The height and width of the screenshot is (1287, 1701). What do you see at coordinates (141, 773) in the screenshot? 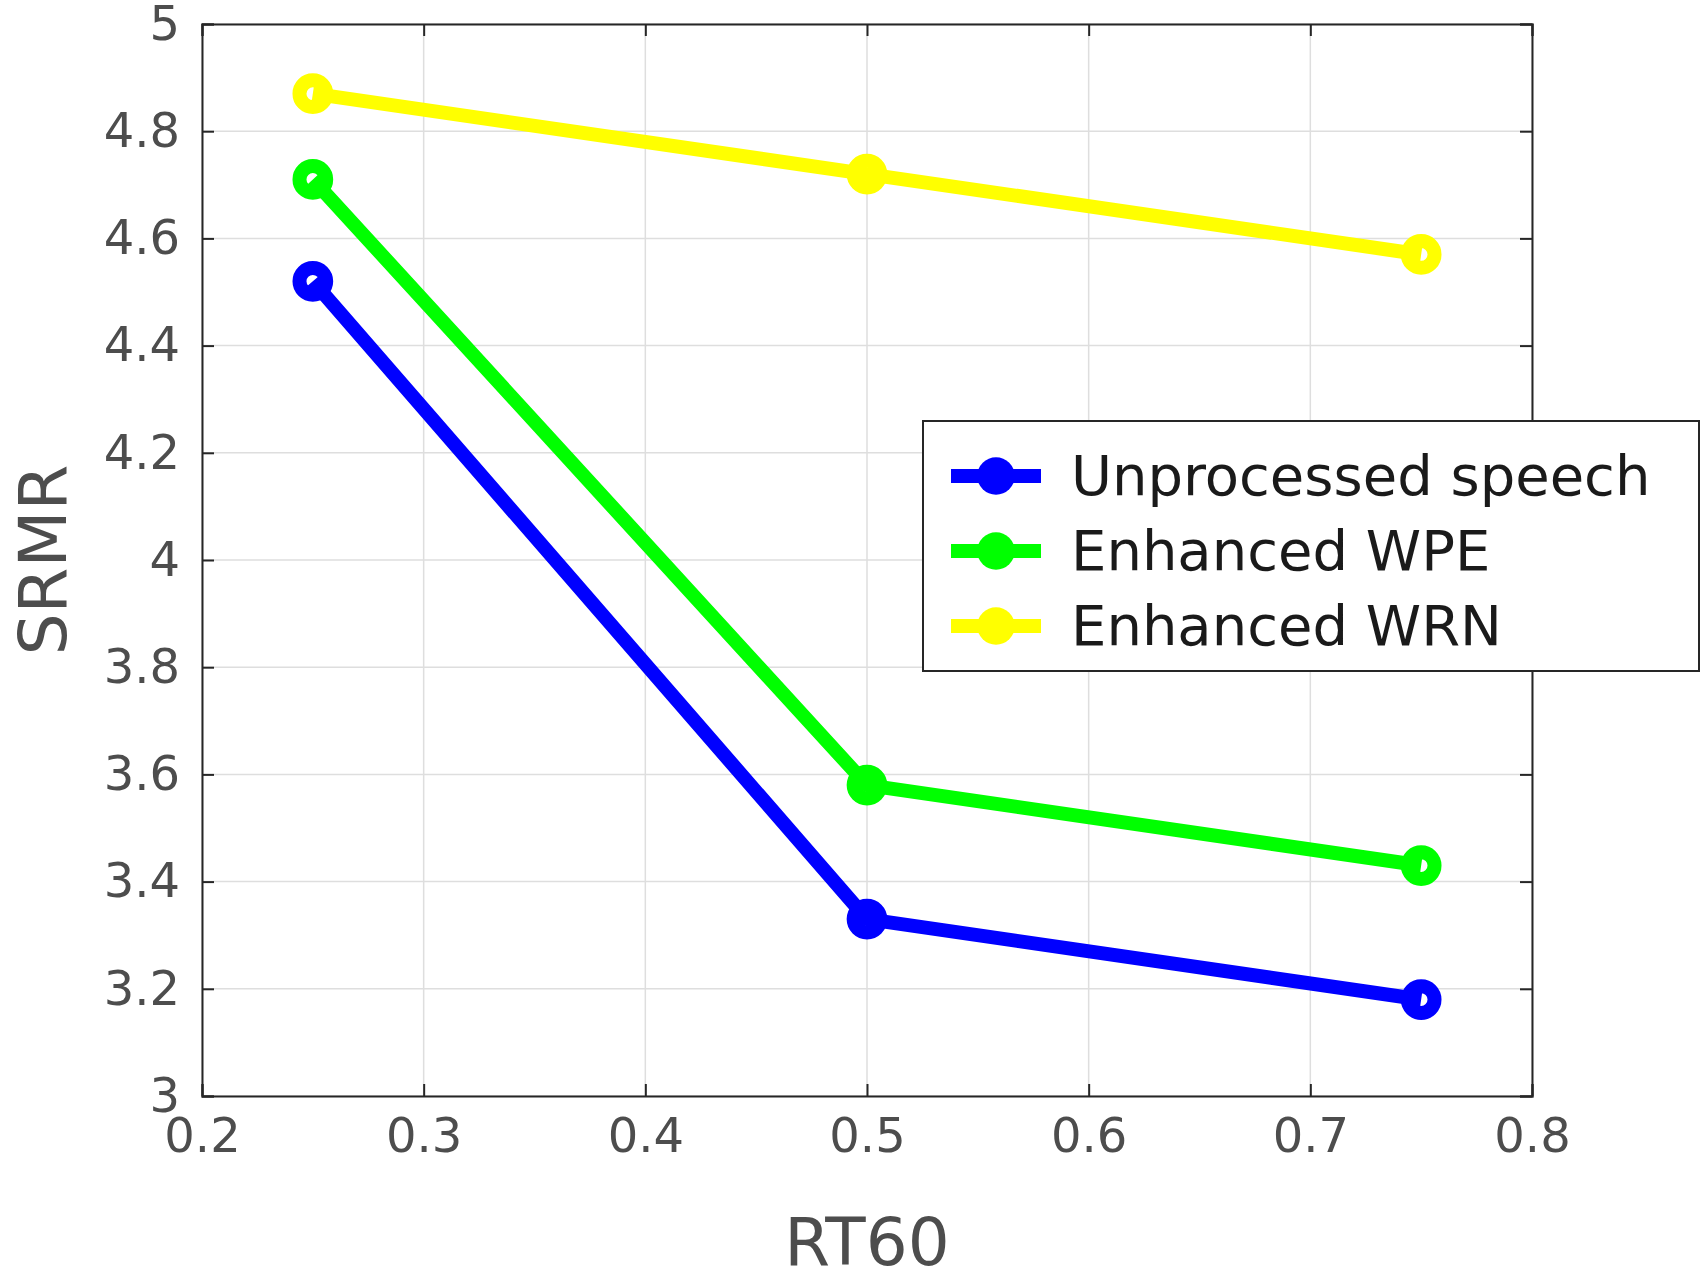
I see `y-tick-label: 3.6` at bounding box center [141, 773].